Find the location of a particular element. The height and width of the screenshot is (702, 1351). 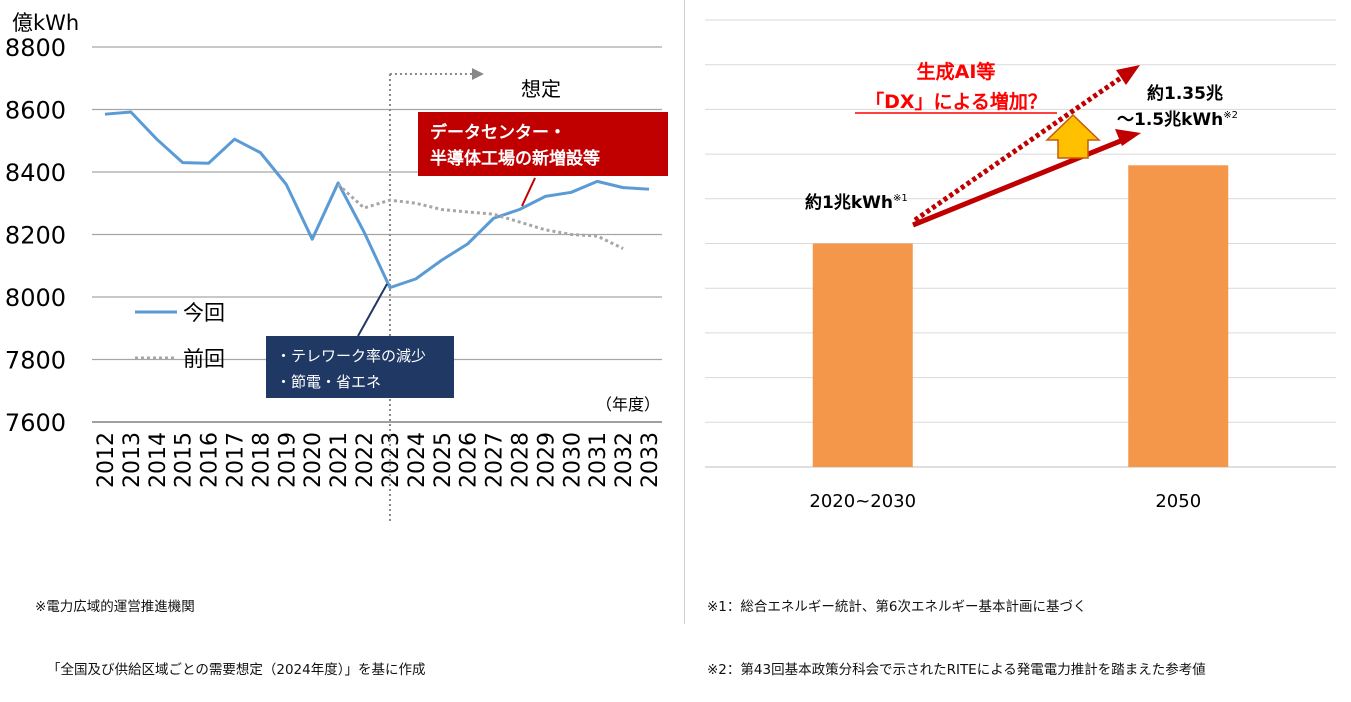

dx-label-line1: 生成AI等 is located at coordinates (956, 71).